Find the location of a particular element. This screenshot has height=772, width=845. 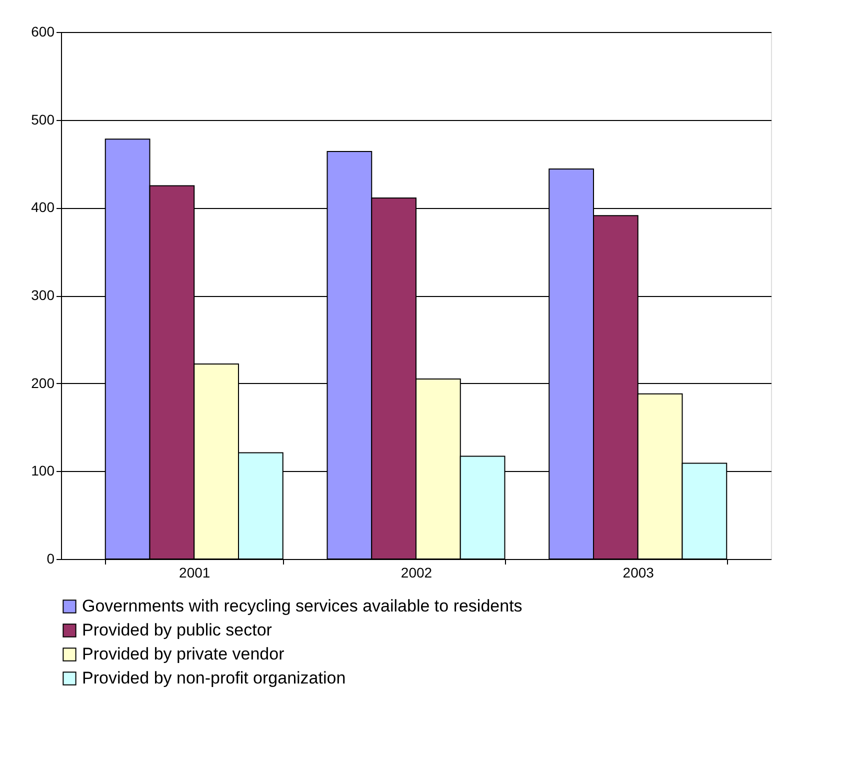

x-tick-label: 2002 is located at coordinates (416, 572).